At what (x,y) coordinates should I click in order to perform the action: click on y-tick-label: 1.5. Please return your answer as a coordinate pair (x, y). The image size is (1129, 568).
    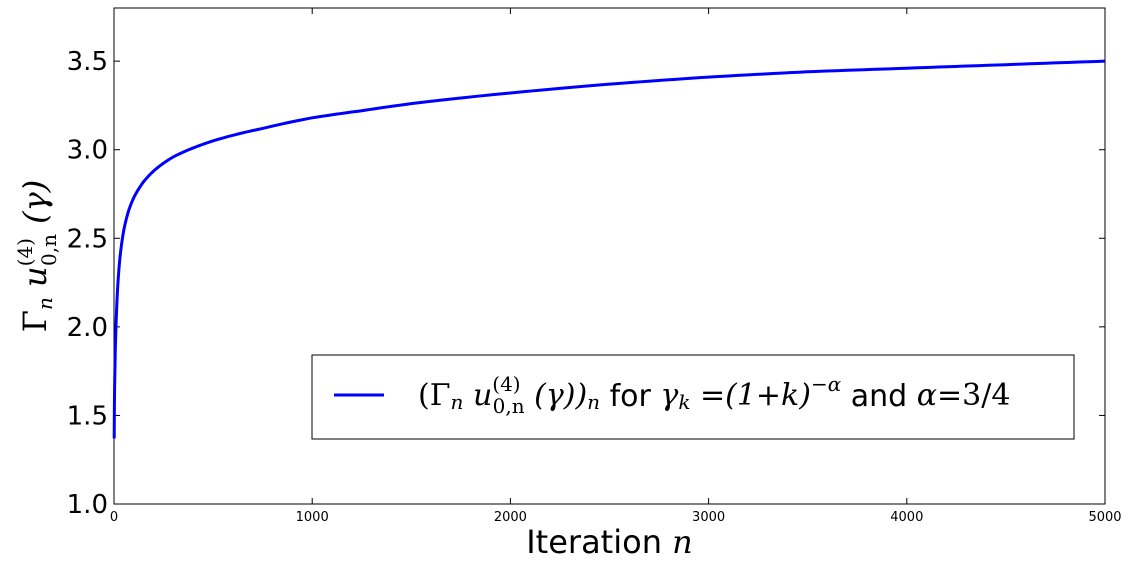
    Looking at the image, I should click on (87, 416).